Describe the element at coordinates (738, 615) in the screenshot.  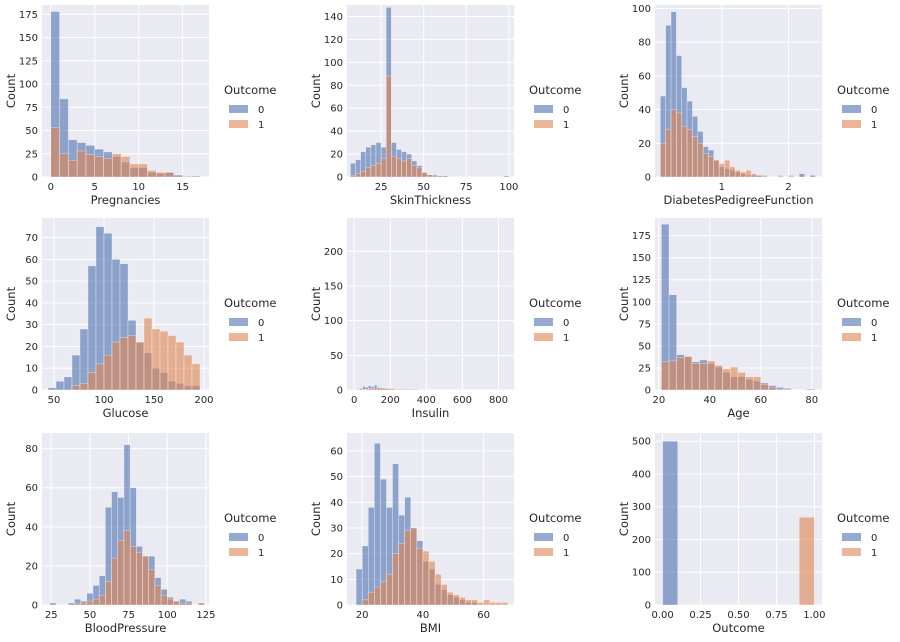
I see `x-tick-label: 0.50` at that location.